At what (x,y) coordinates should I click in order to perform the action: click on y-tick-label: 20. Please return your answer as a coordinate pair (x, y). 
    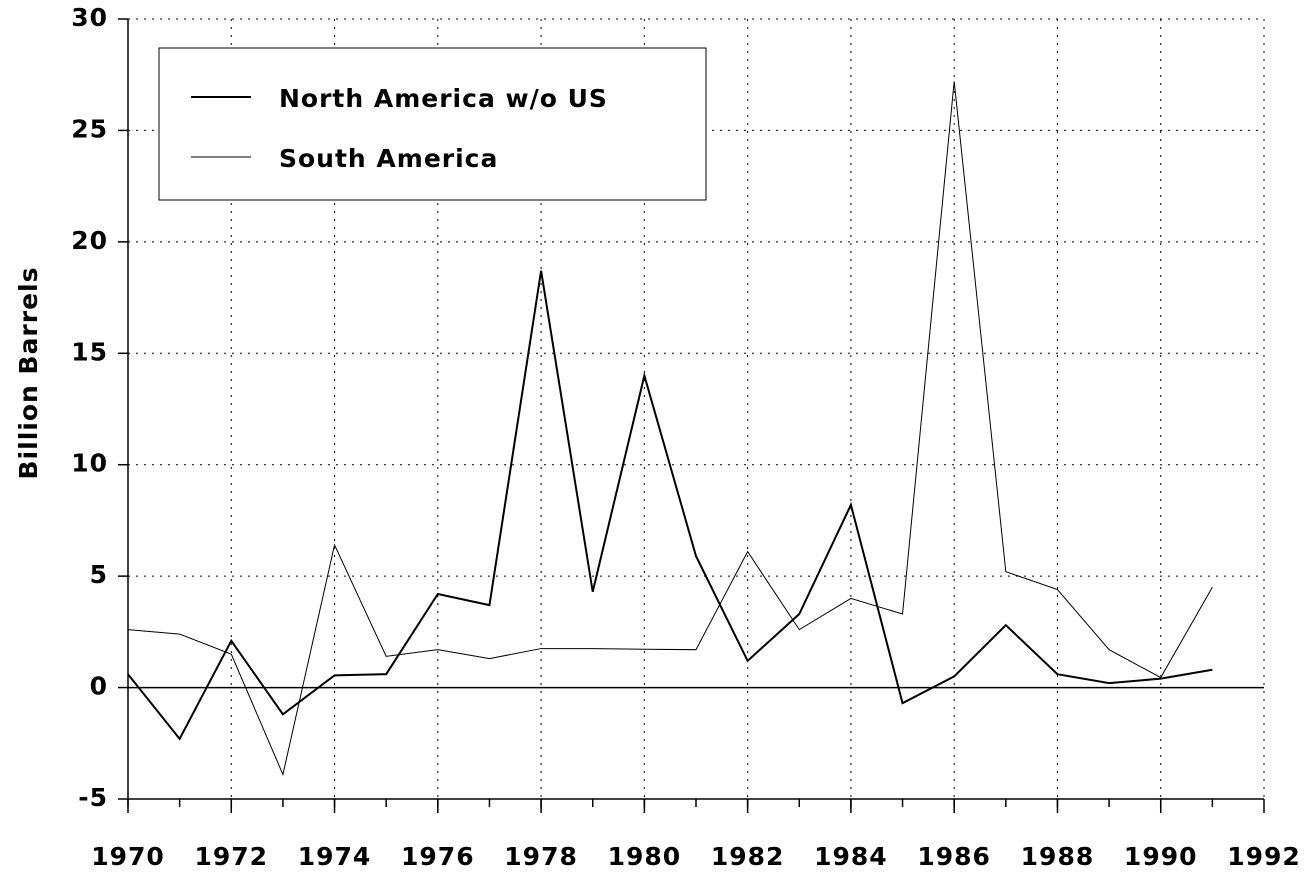
    Looking at the image, I should click on (89, 240).